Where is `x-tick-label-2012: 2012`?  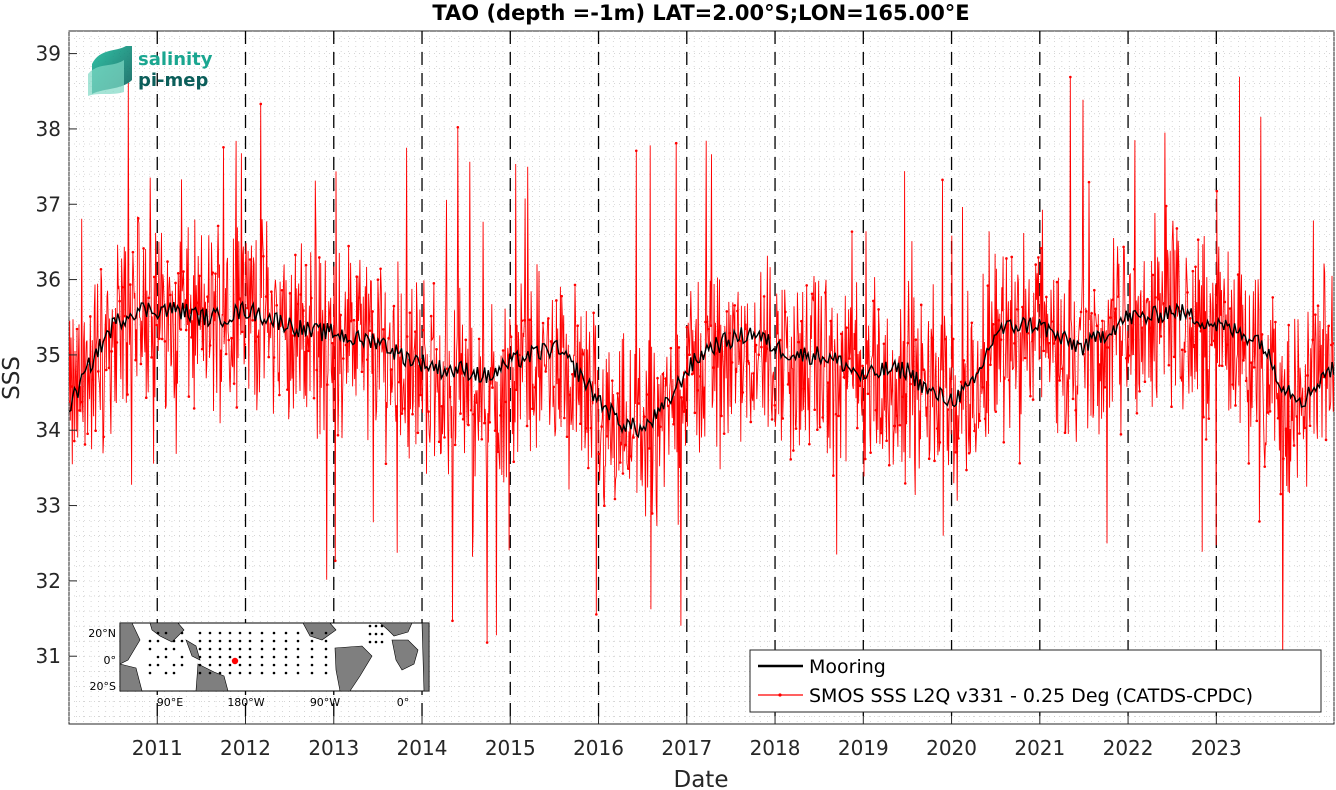 x-tick-label-2012: 2012 is located at coordinates (245, 748).